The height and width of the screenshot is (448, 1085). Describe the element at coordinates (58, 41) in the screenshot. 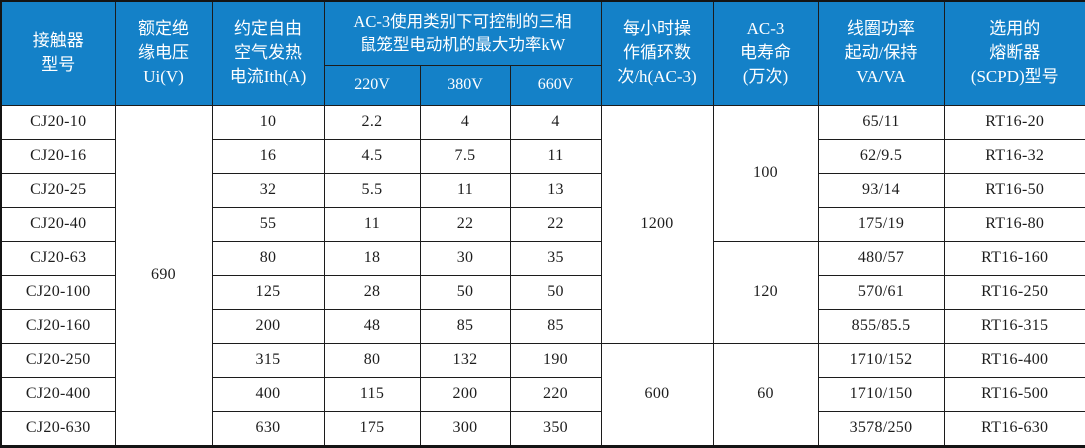

I see `col-header-model-line: 接触器` at that location.